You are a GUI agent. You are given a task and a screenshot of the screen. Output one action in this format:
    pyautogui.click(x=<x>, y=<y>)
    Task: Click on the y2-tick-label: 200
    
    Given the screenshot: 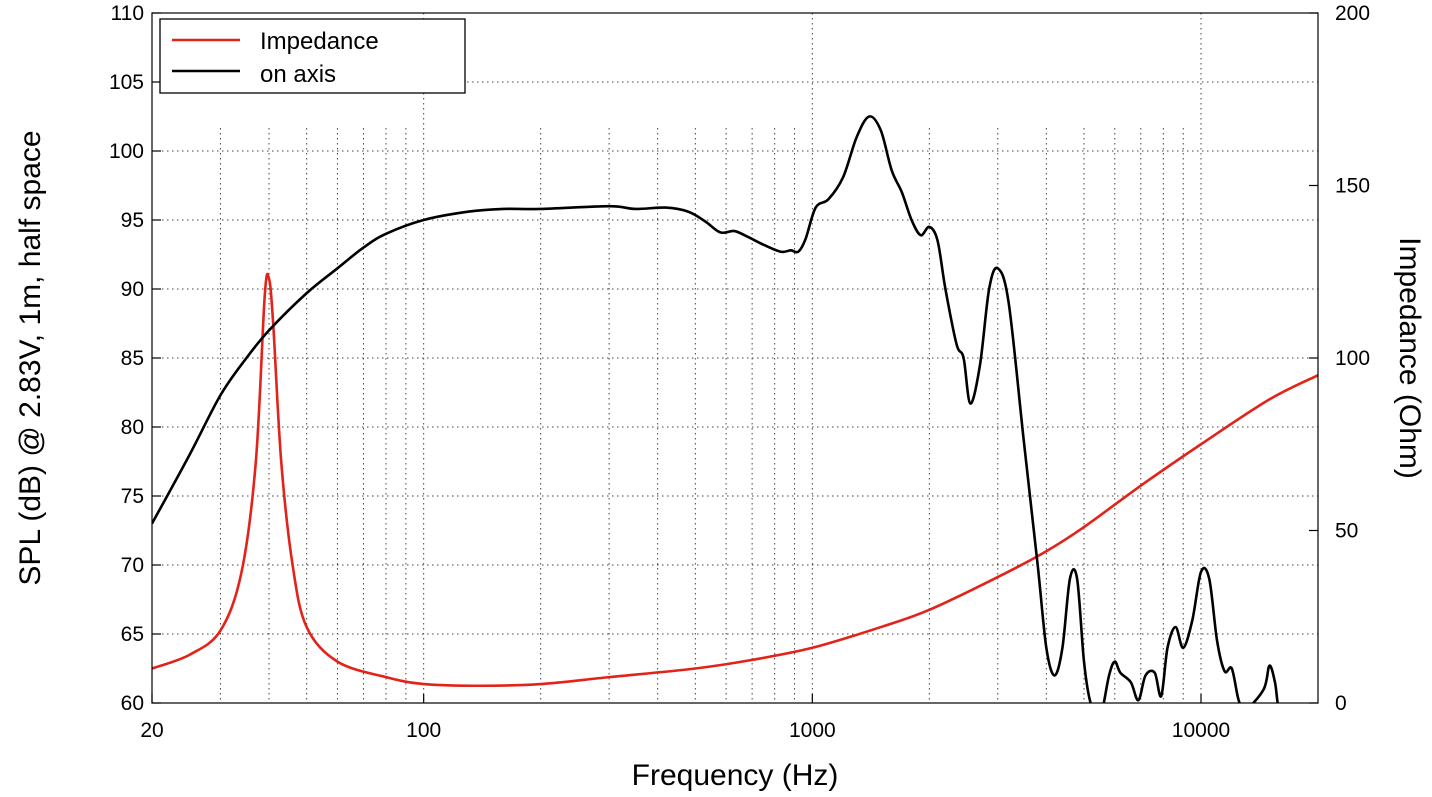 What is the action you would take?
    pyautogui.click(x=1352, y=13)
    